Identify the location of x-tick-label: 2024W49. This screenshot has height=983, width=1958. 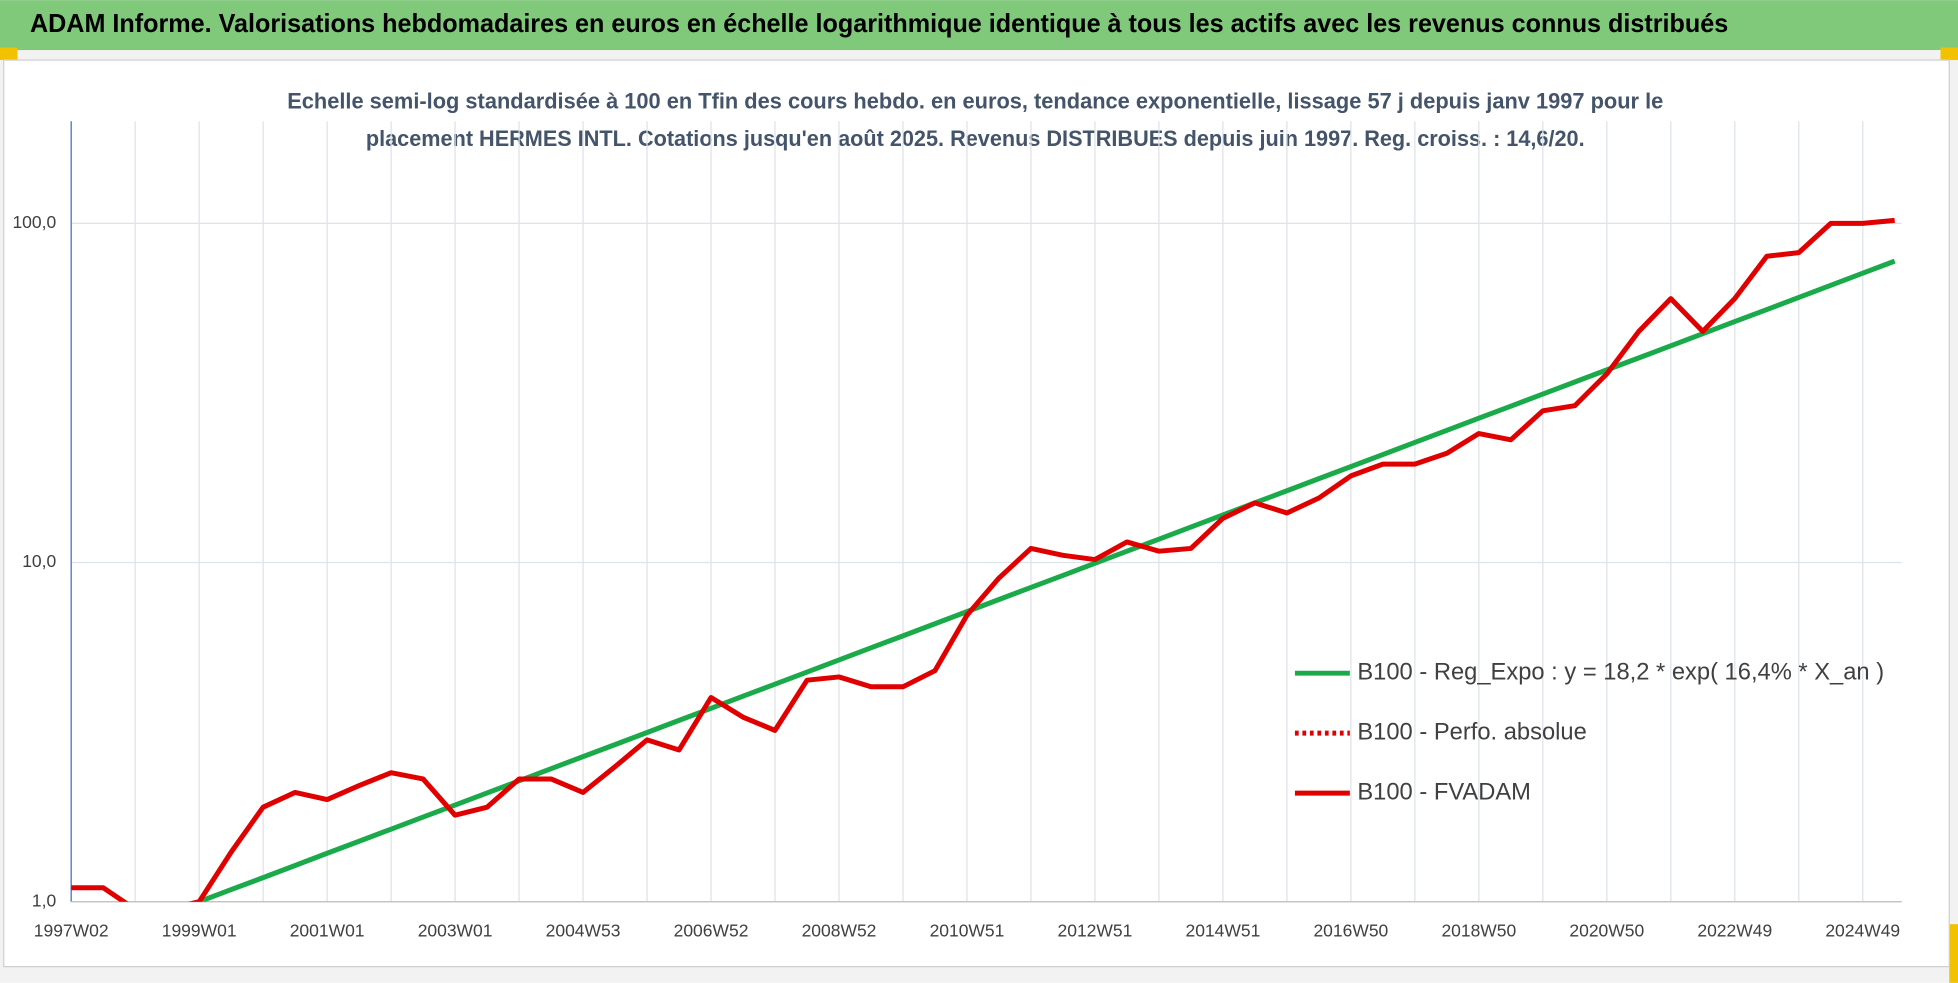
(1862, 930).